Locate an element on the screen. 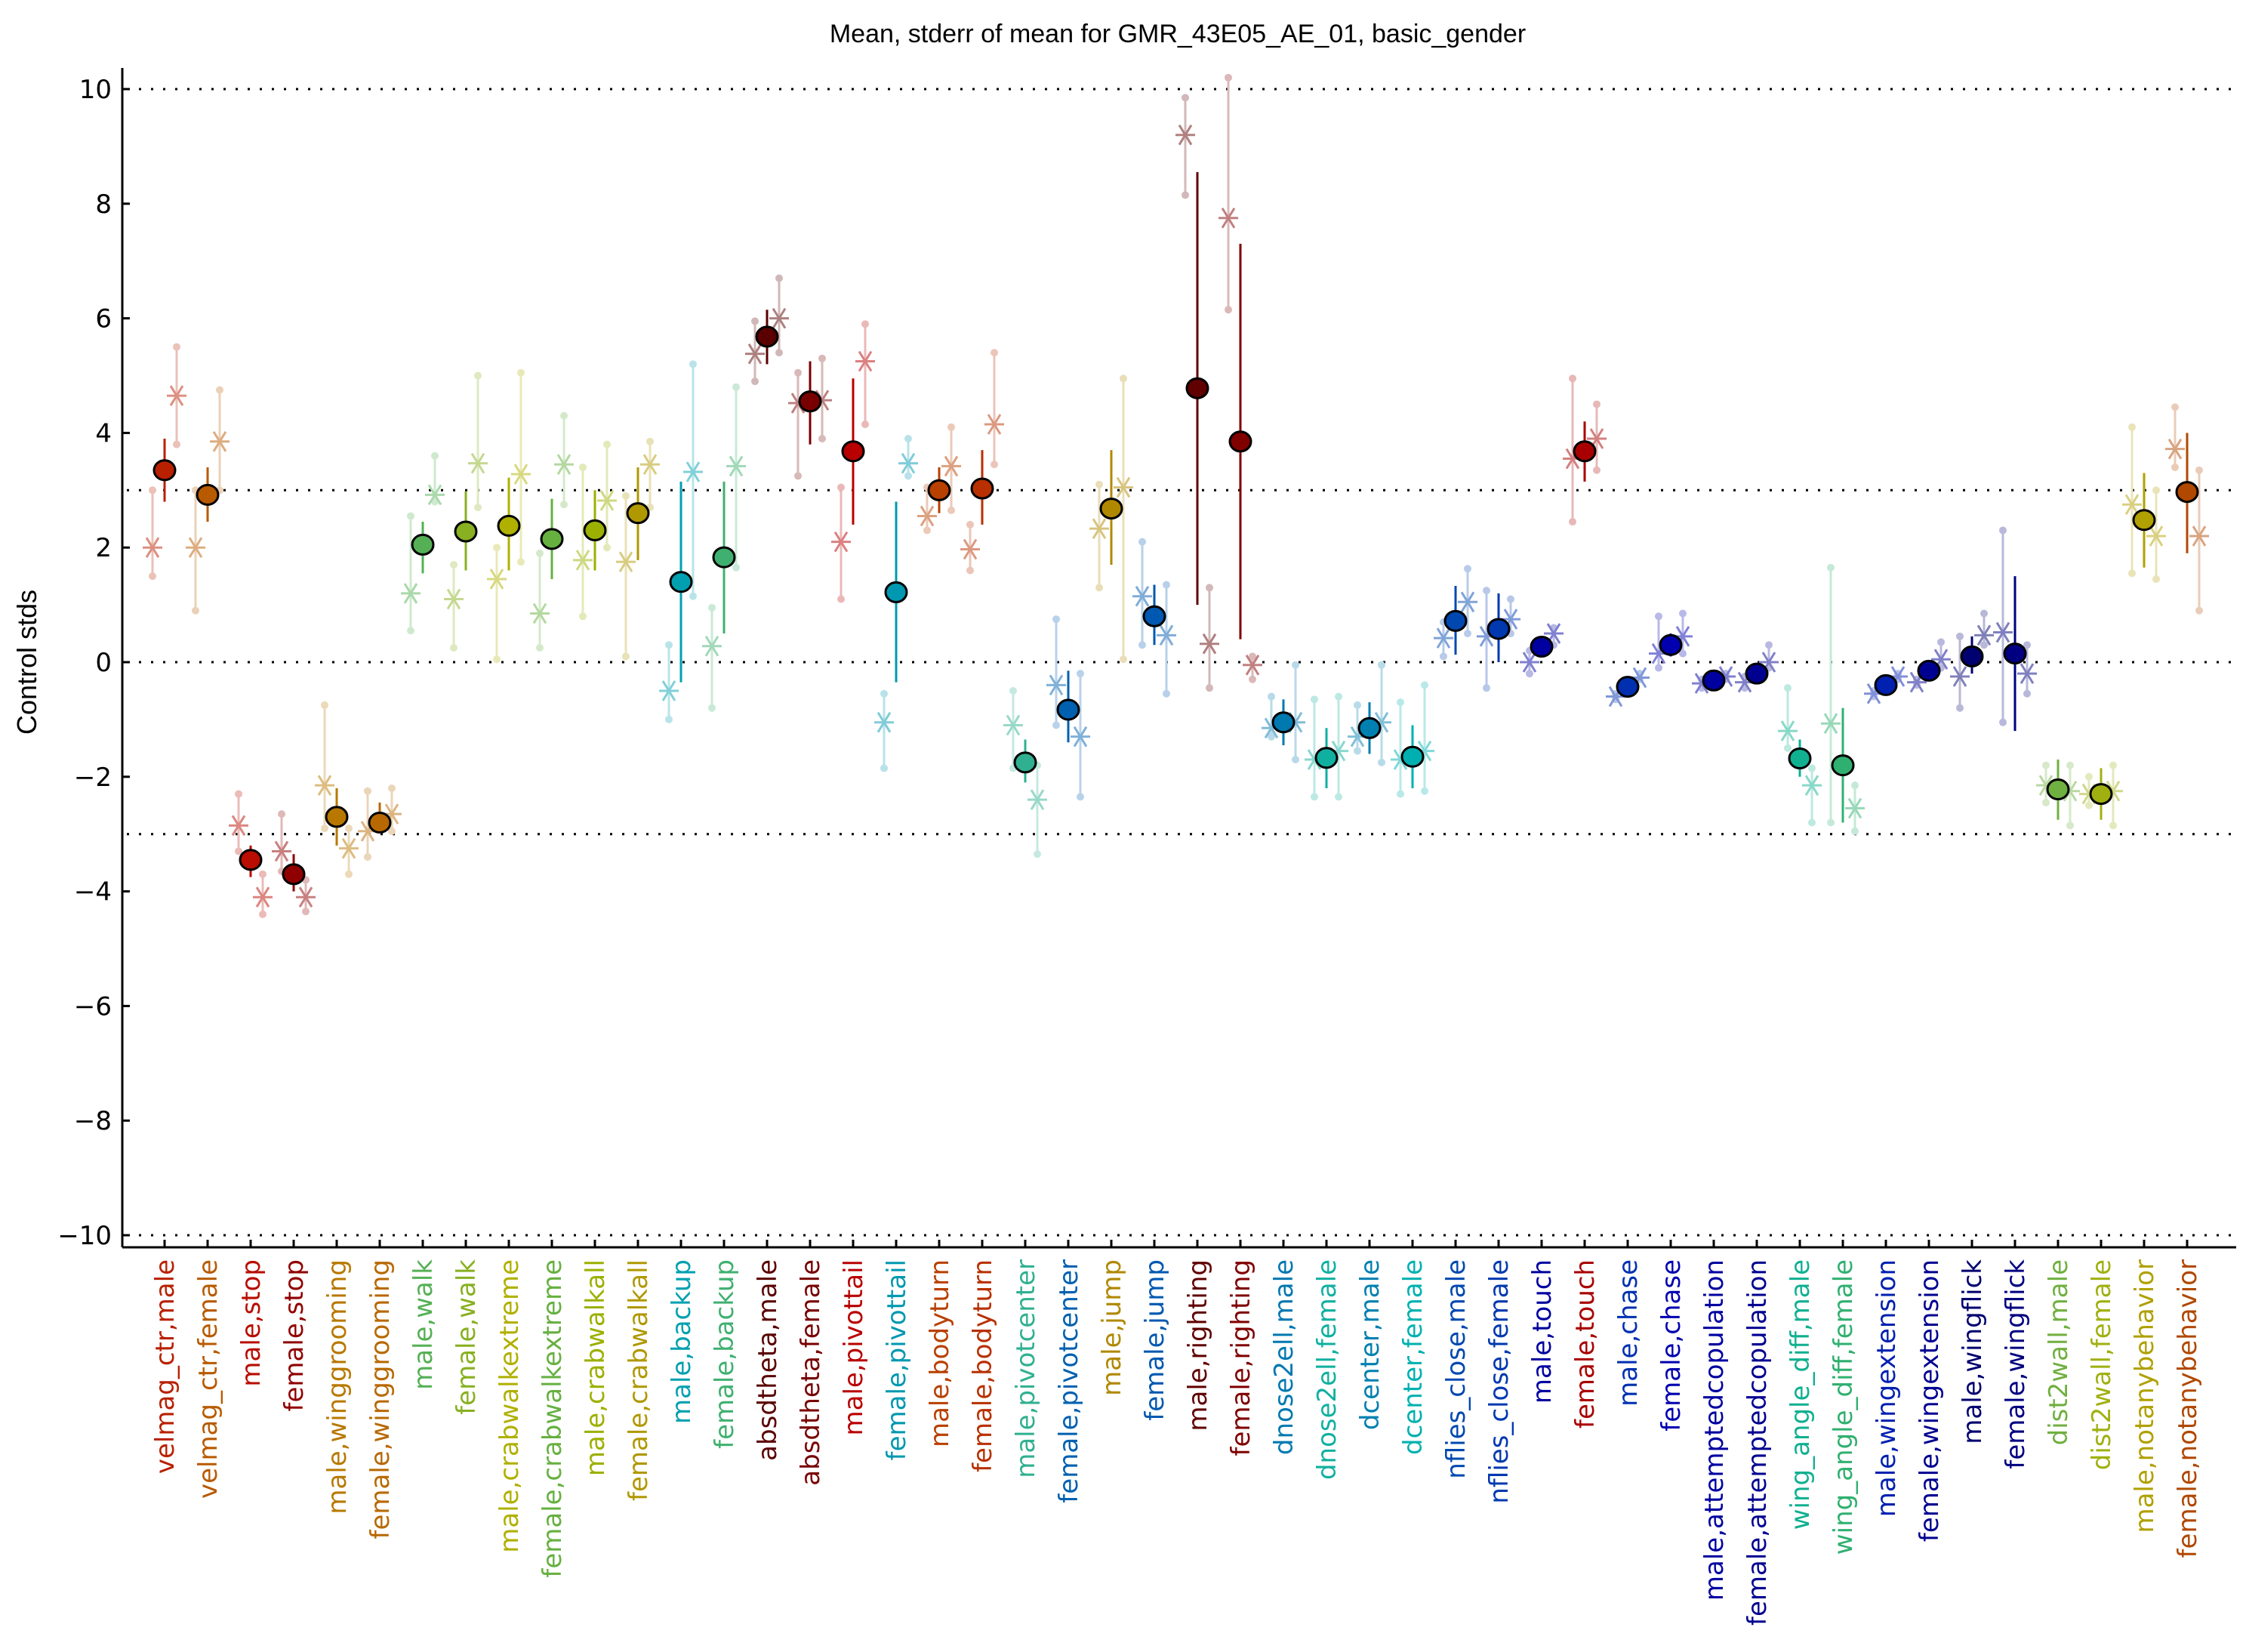  y-tick-label: −2 is located at coordinates (93, 778).